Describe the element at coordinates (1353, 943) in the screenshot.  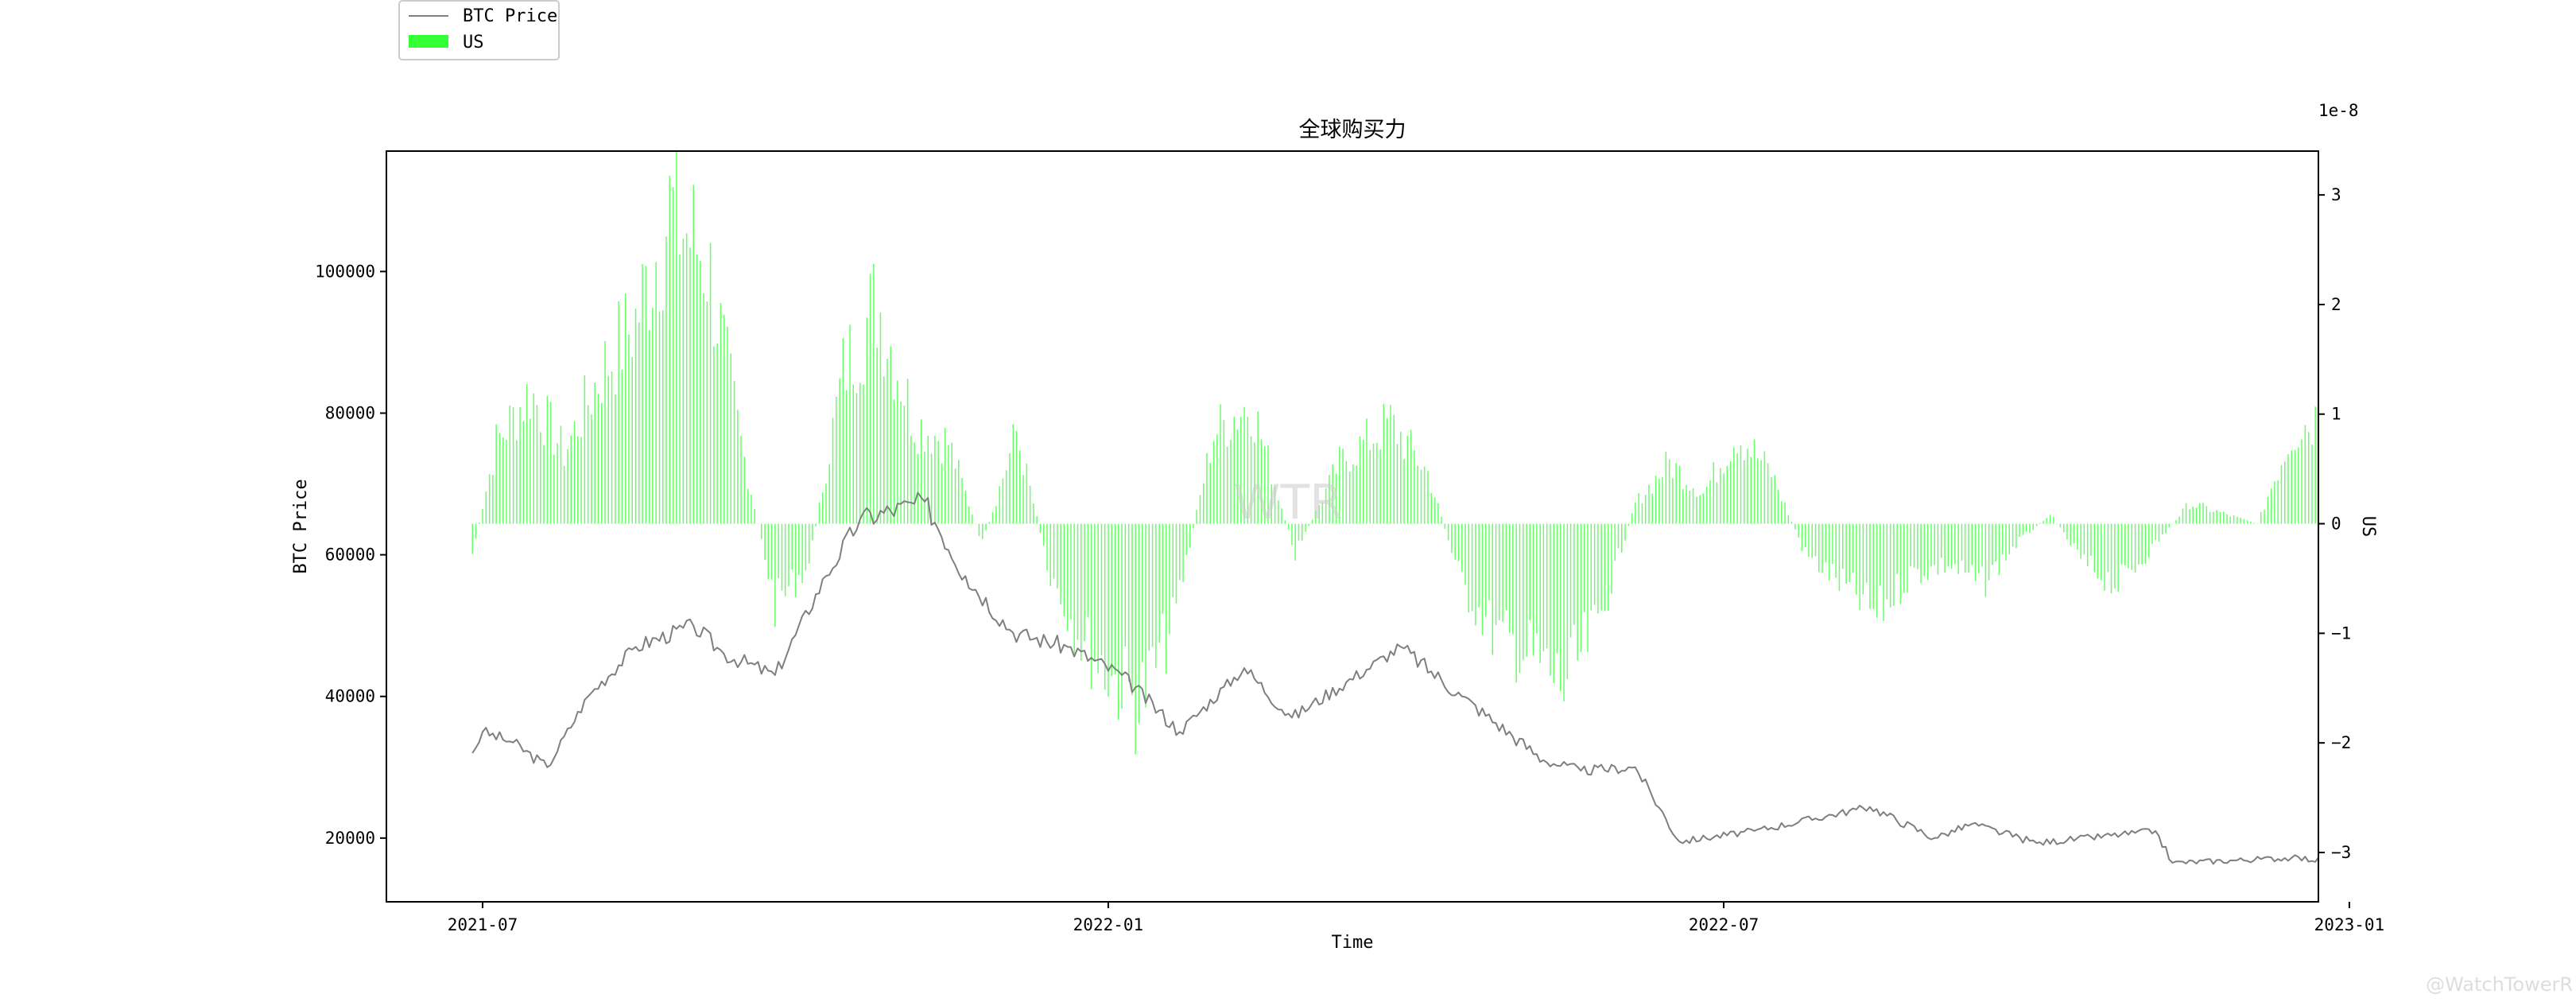
I see `x-axis-title: Time` at that location.